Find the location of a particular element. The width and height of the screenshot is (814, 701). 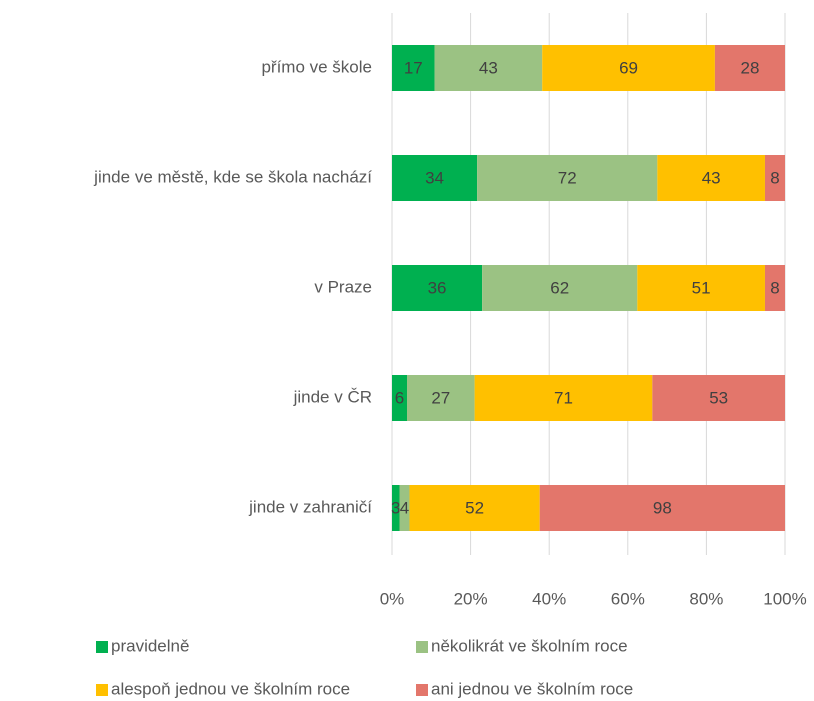

data-label: 53 is located at coordinates (718, 397).